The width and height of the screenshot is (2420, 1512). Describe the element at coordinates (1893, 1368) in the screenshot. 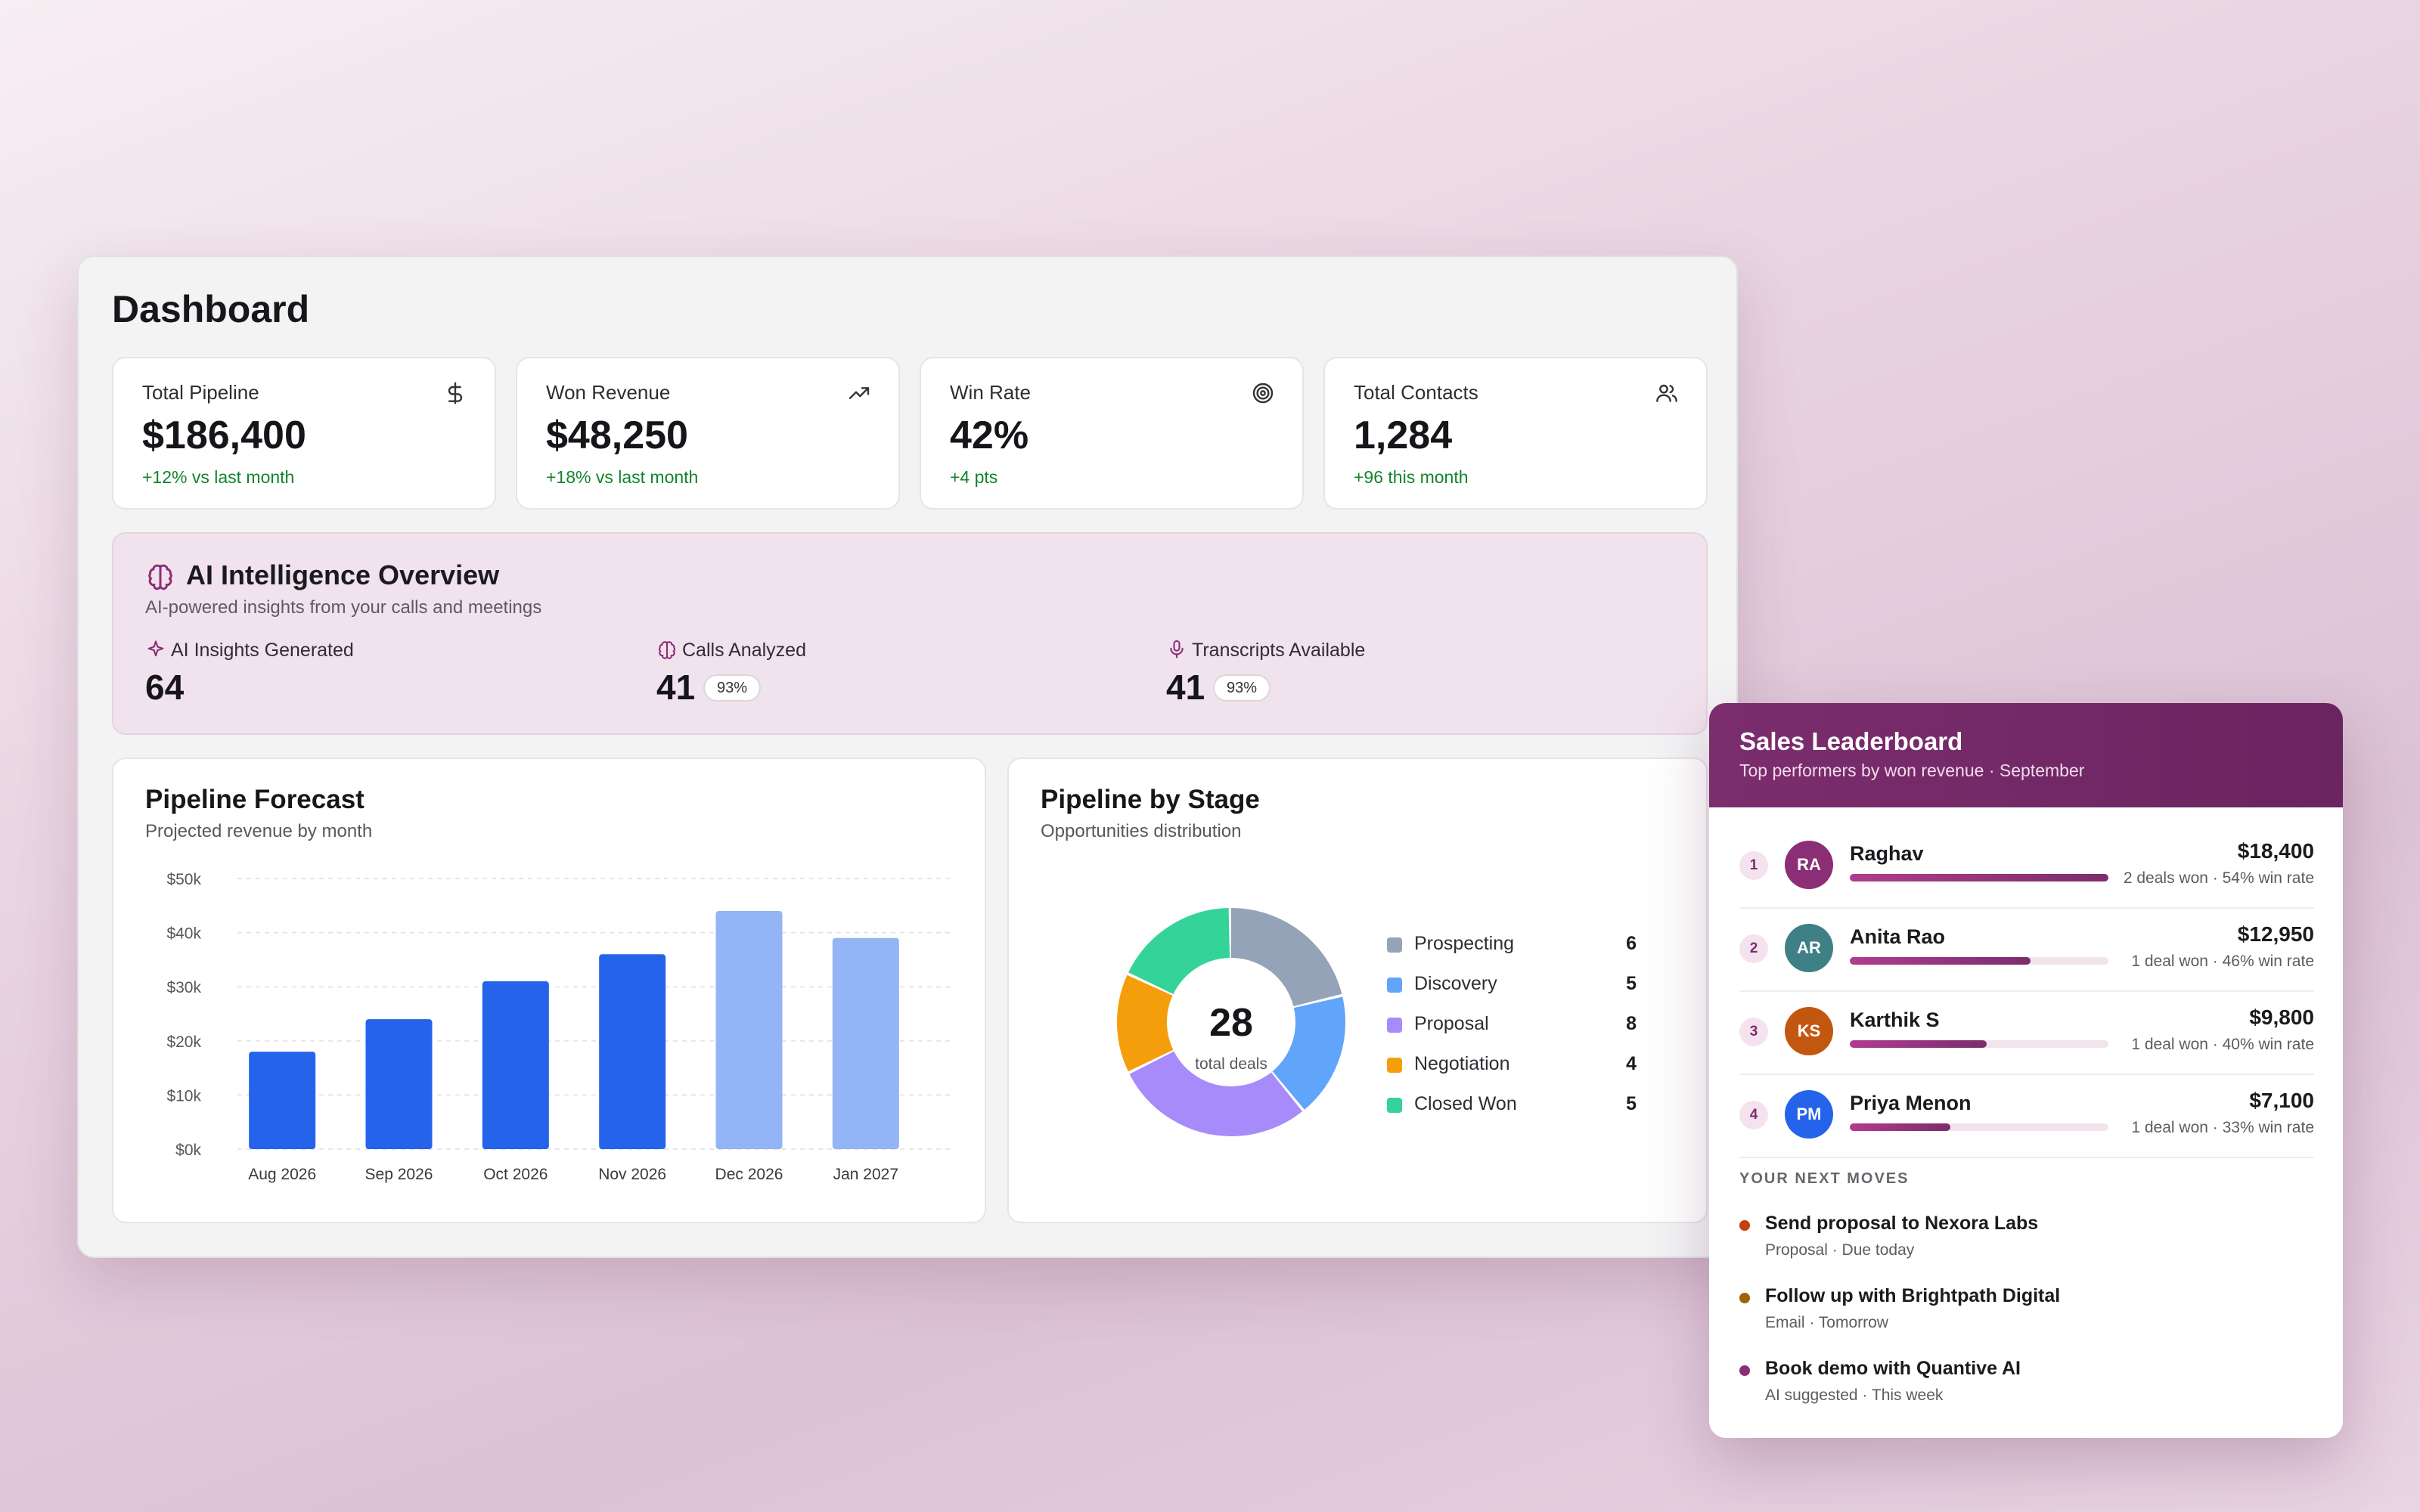

I see `move-title: Book demo with Quantive AI` at that location.